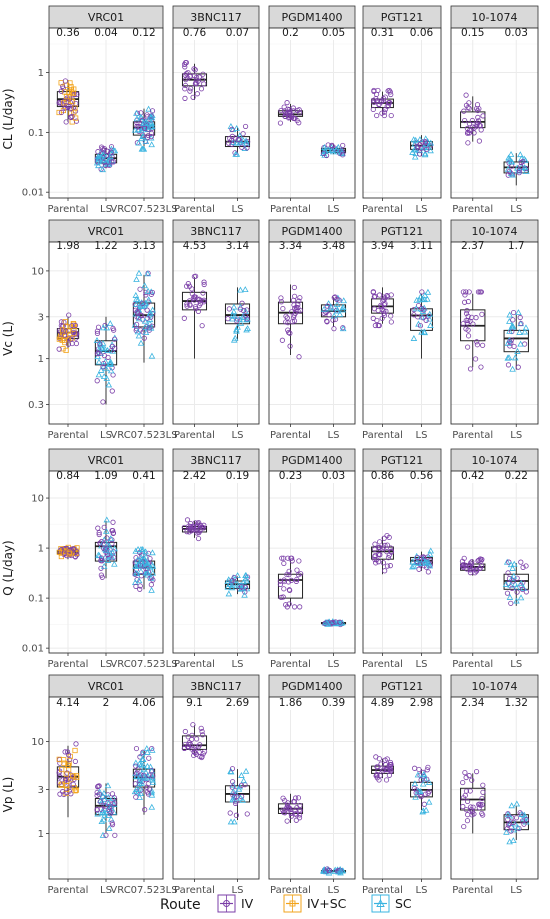 This screenshot has height=919, width=550. I want to click on median-label: 0.19, so click(237, 476).